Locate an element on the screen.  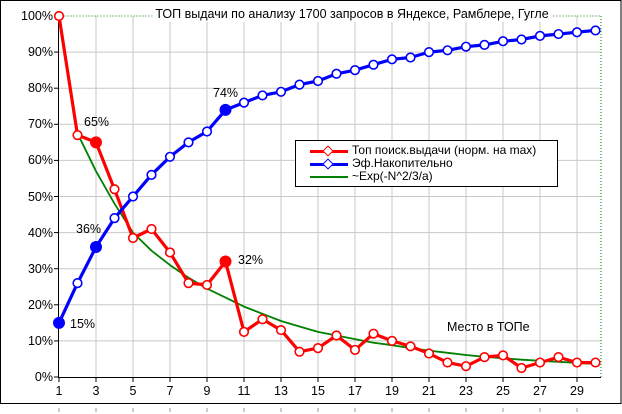
y-axis-label: 50% is located at coordinates (40, 196).